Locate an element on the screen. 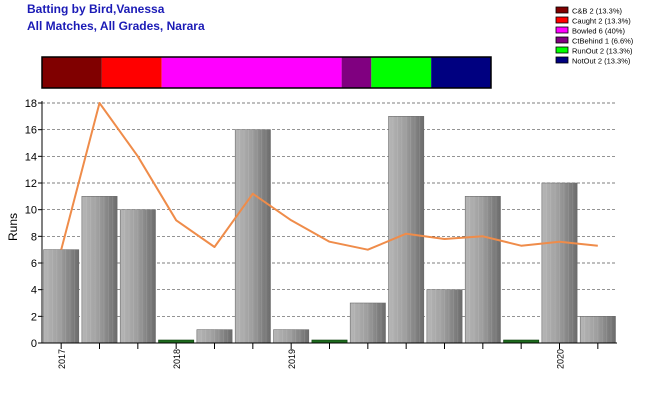  legend-label: NotOut 2 (13.3%) is located at coordinates (601, 61).